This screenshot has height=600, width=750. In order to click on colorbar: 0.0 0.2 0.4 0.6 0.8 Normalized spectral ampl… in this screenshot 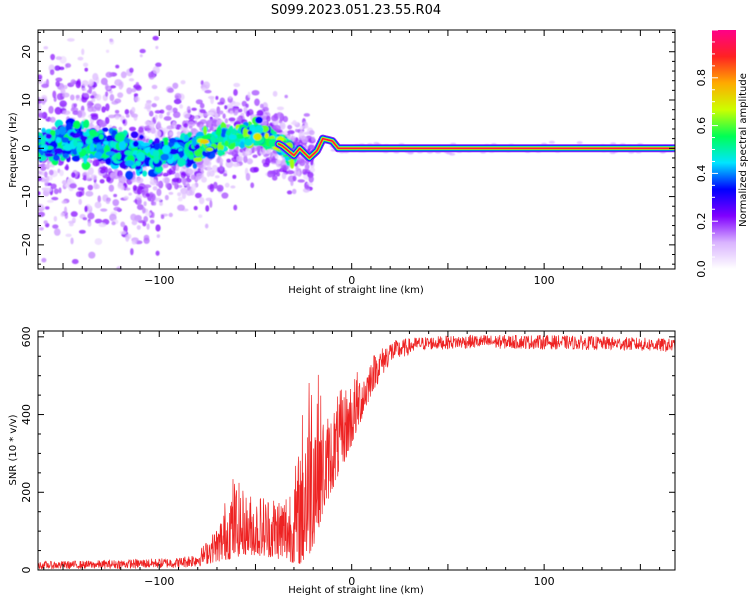, I will do `click(722, 153)`.